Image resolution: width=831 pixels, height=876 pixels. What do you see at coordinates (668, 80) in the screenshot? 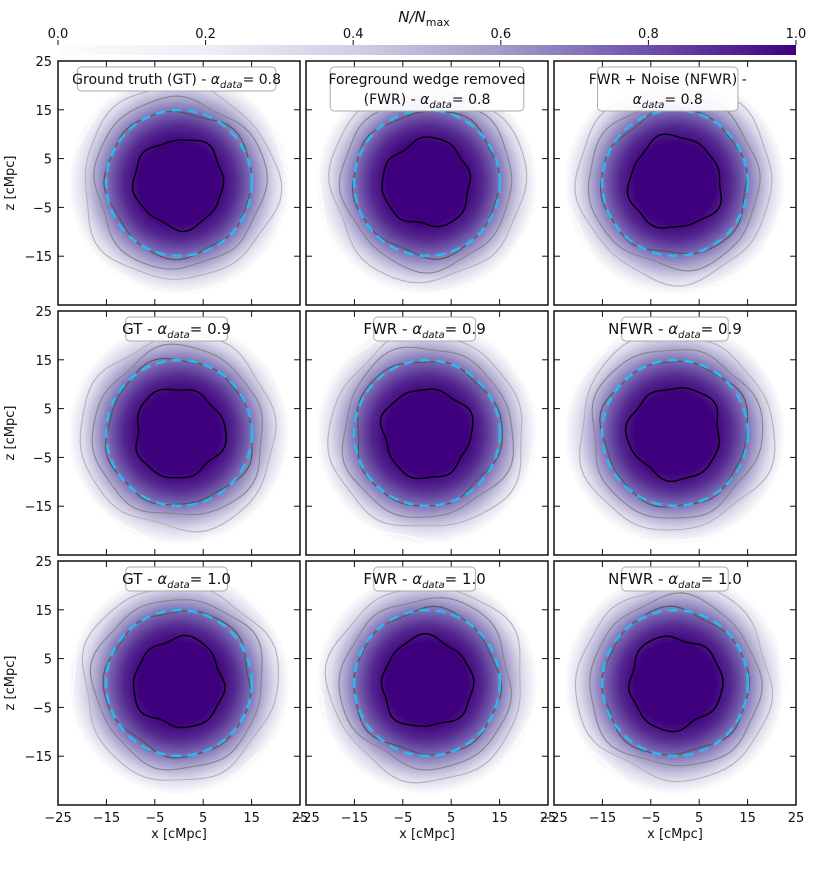
I see `panel-title: FWR + Noise (NFWR) -` at bounding box center [668, 80].